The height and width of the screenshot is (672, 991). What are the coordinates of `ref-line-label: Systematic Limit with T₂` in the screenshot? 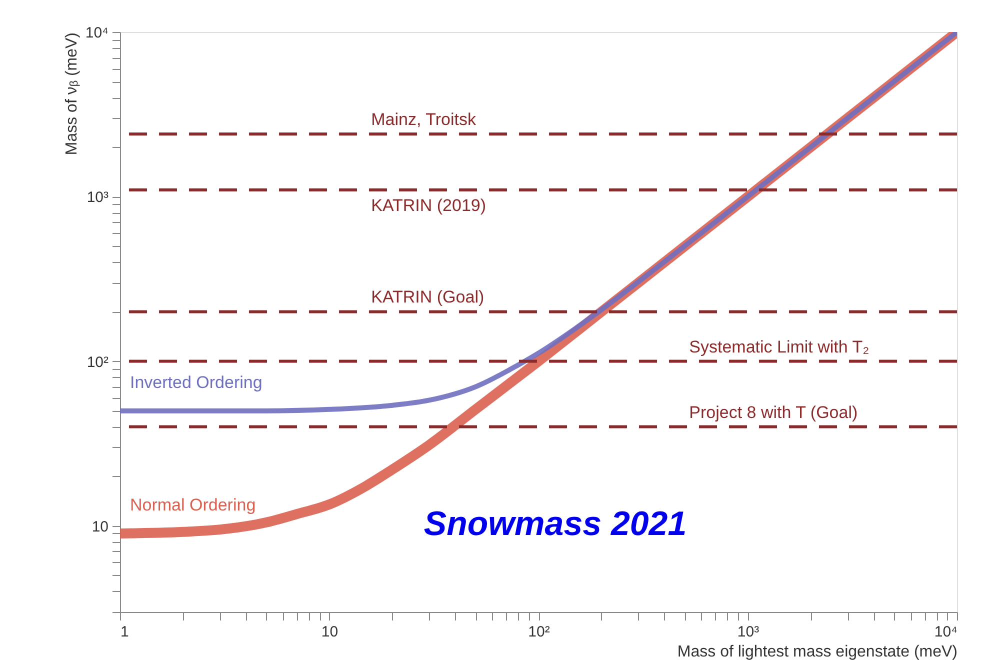 It's located at (779, 346).